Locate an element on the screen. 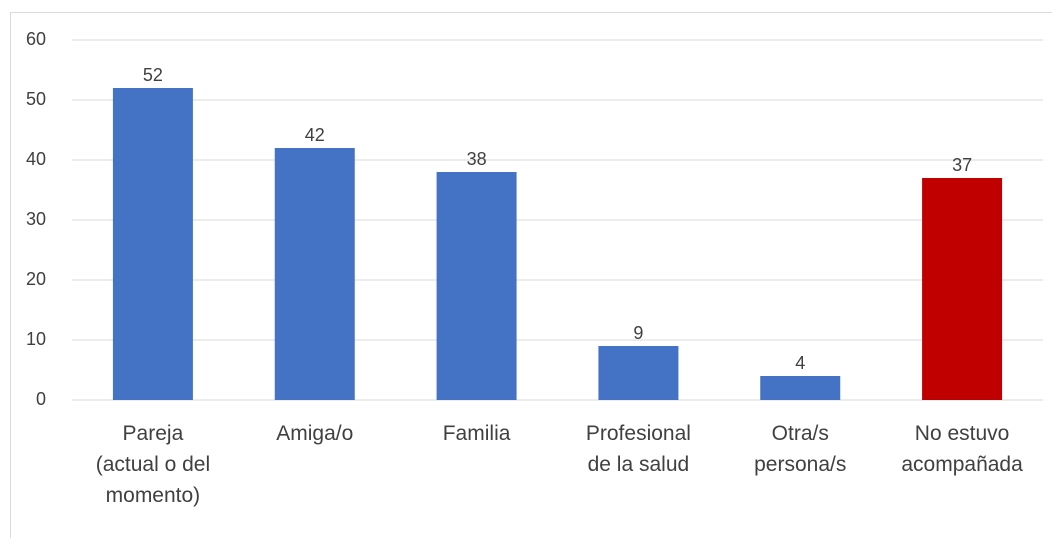  y-tick-label: 50 is located at coordinates (36, 99).